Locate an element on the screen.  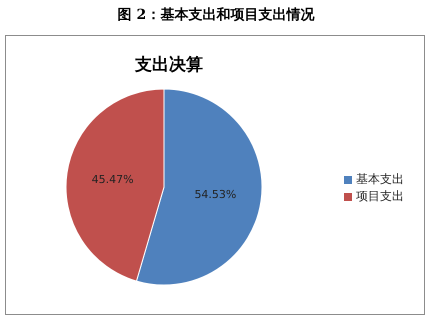
legend-label: 基本支出 is located at coordinates (380, 179).